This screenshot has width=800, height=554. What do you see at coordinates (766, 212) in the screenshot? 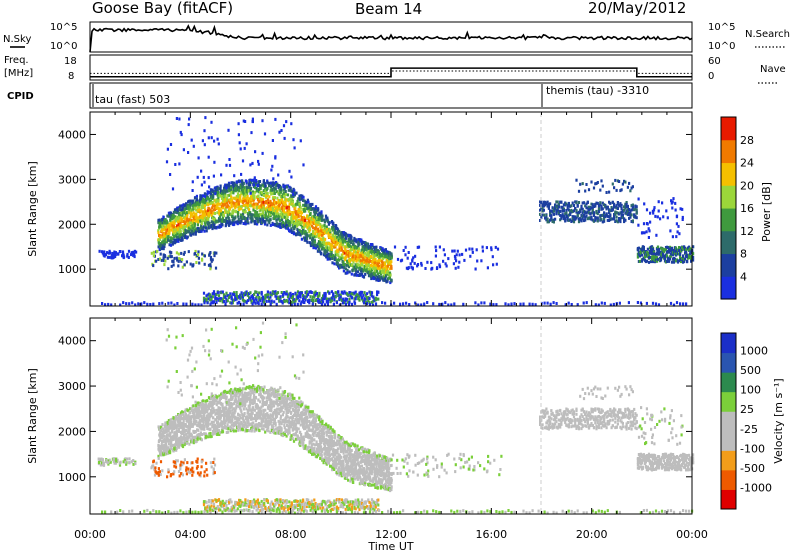
I see `power-colorbar-label: Power [dB]` at bounding box center [766, 212].